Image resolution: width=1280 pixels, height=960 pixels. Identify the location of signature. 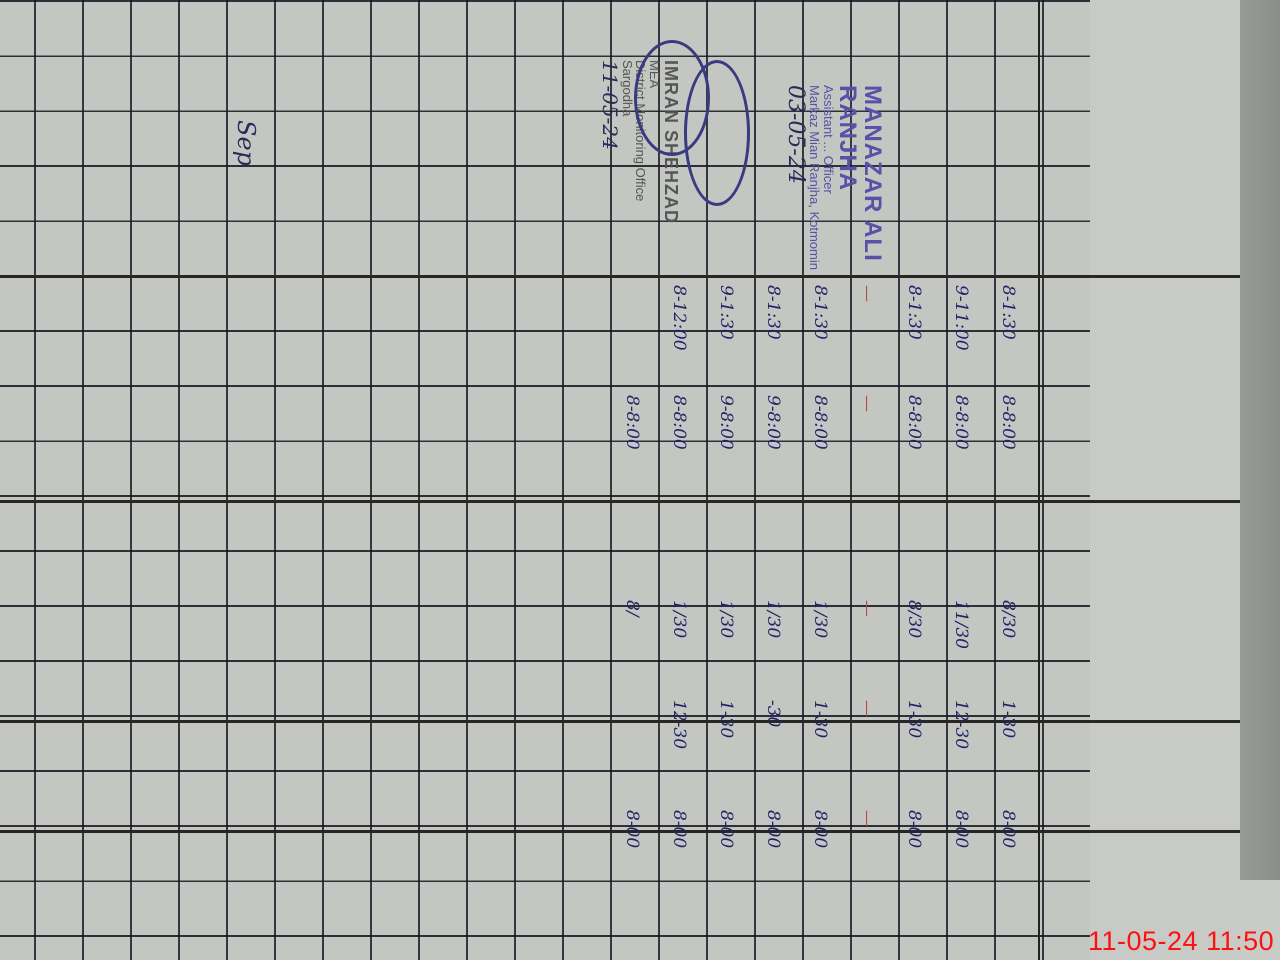
(672, 98).